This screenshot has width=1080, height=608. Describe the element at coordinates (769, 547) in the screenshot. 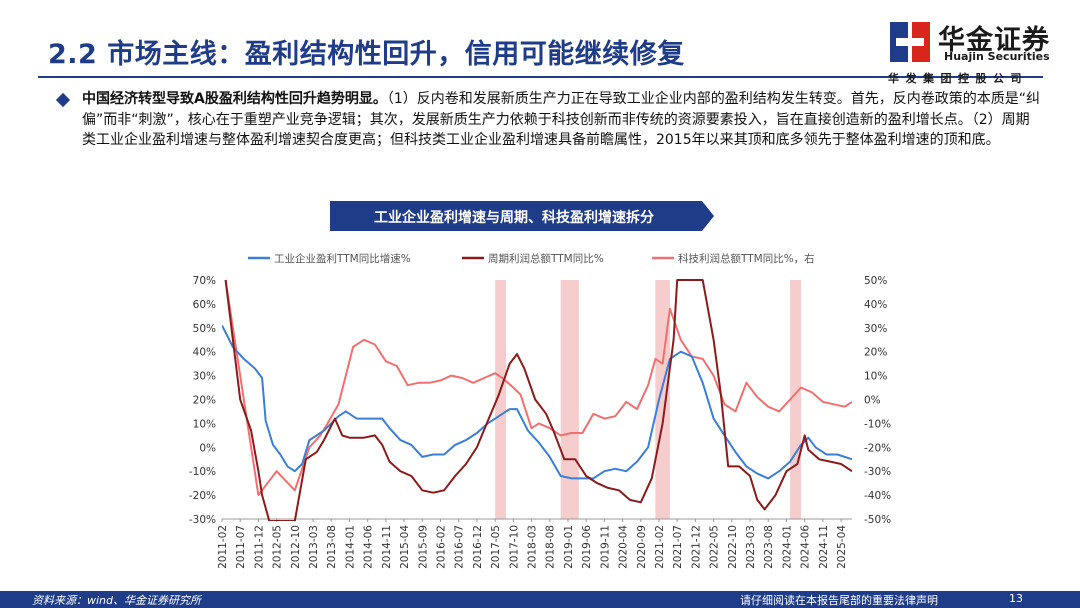

I see `x-tick-label: 2023-08` at that location.